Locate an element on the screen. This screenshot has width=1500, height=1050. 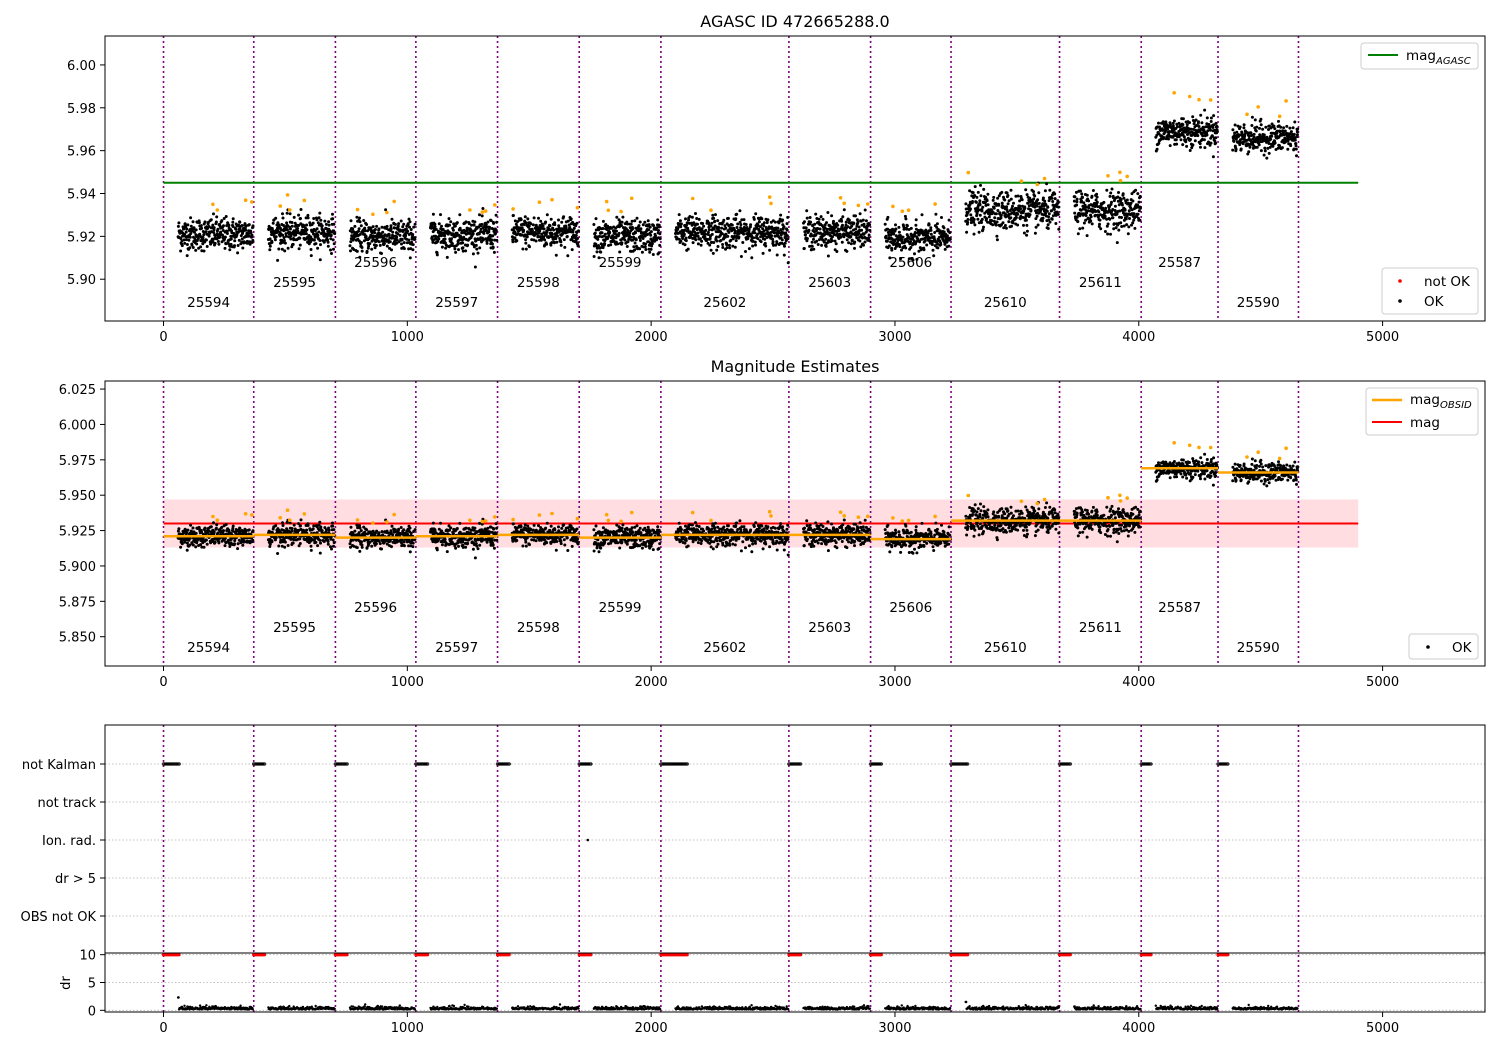
magnitude-panel-title: Magnitude Estimates is located at coordinates (795, 366).